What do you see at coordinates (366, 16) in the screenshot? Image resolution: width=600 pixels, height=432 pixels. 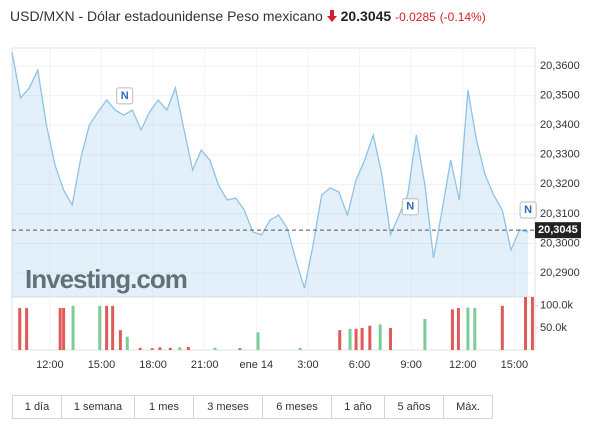 I see `price: 20.3045` at bounding box center [366, 16].